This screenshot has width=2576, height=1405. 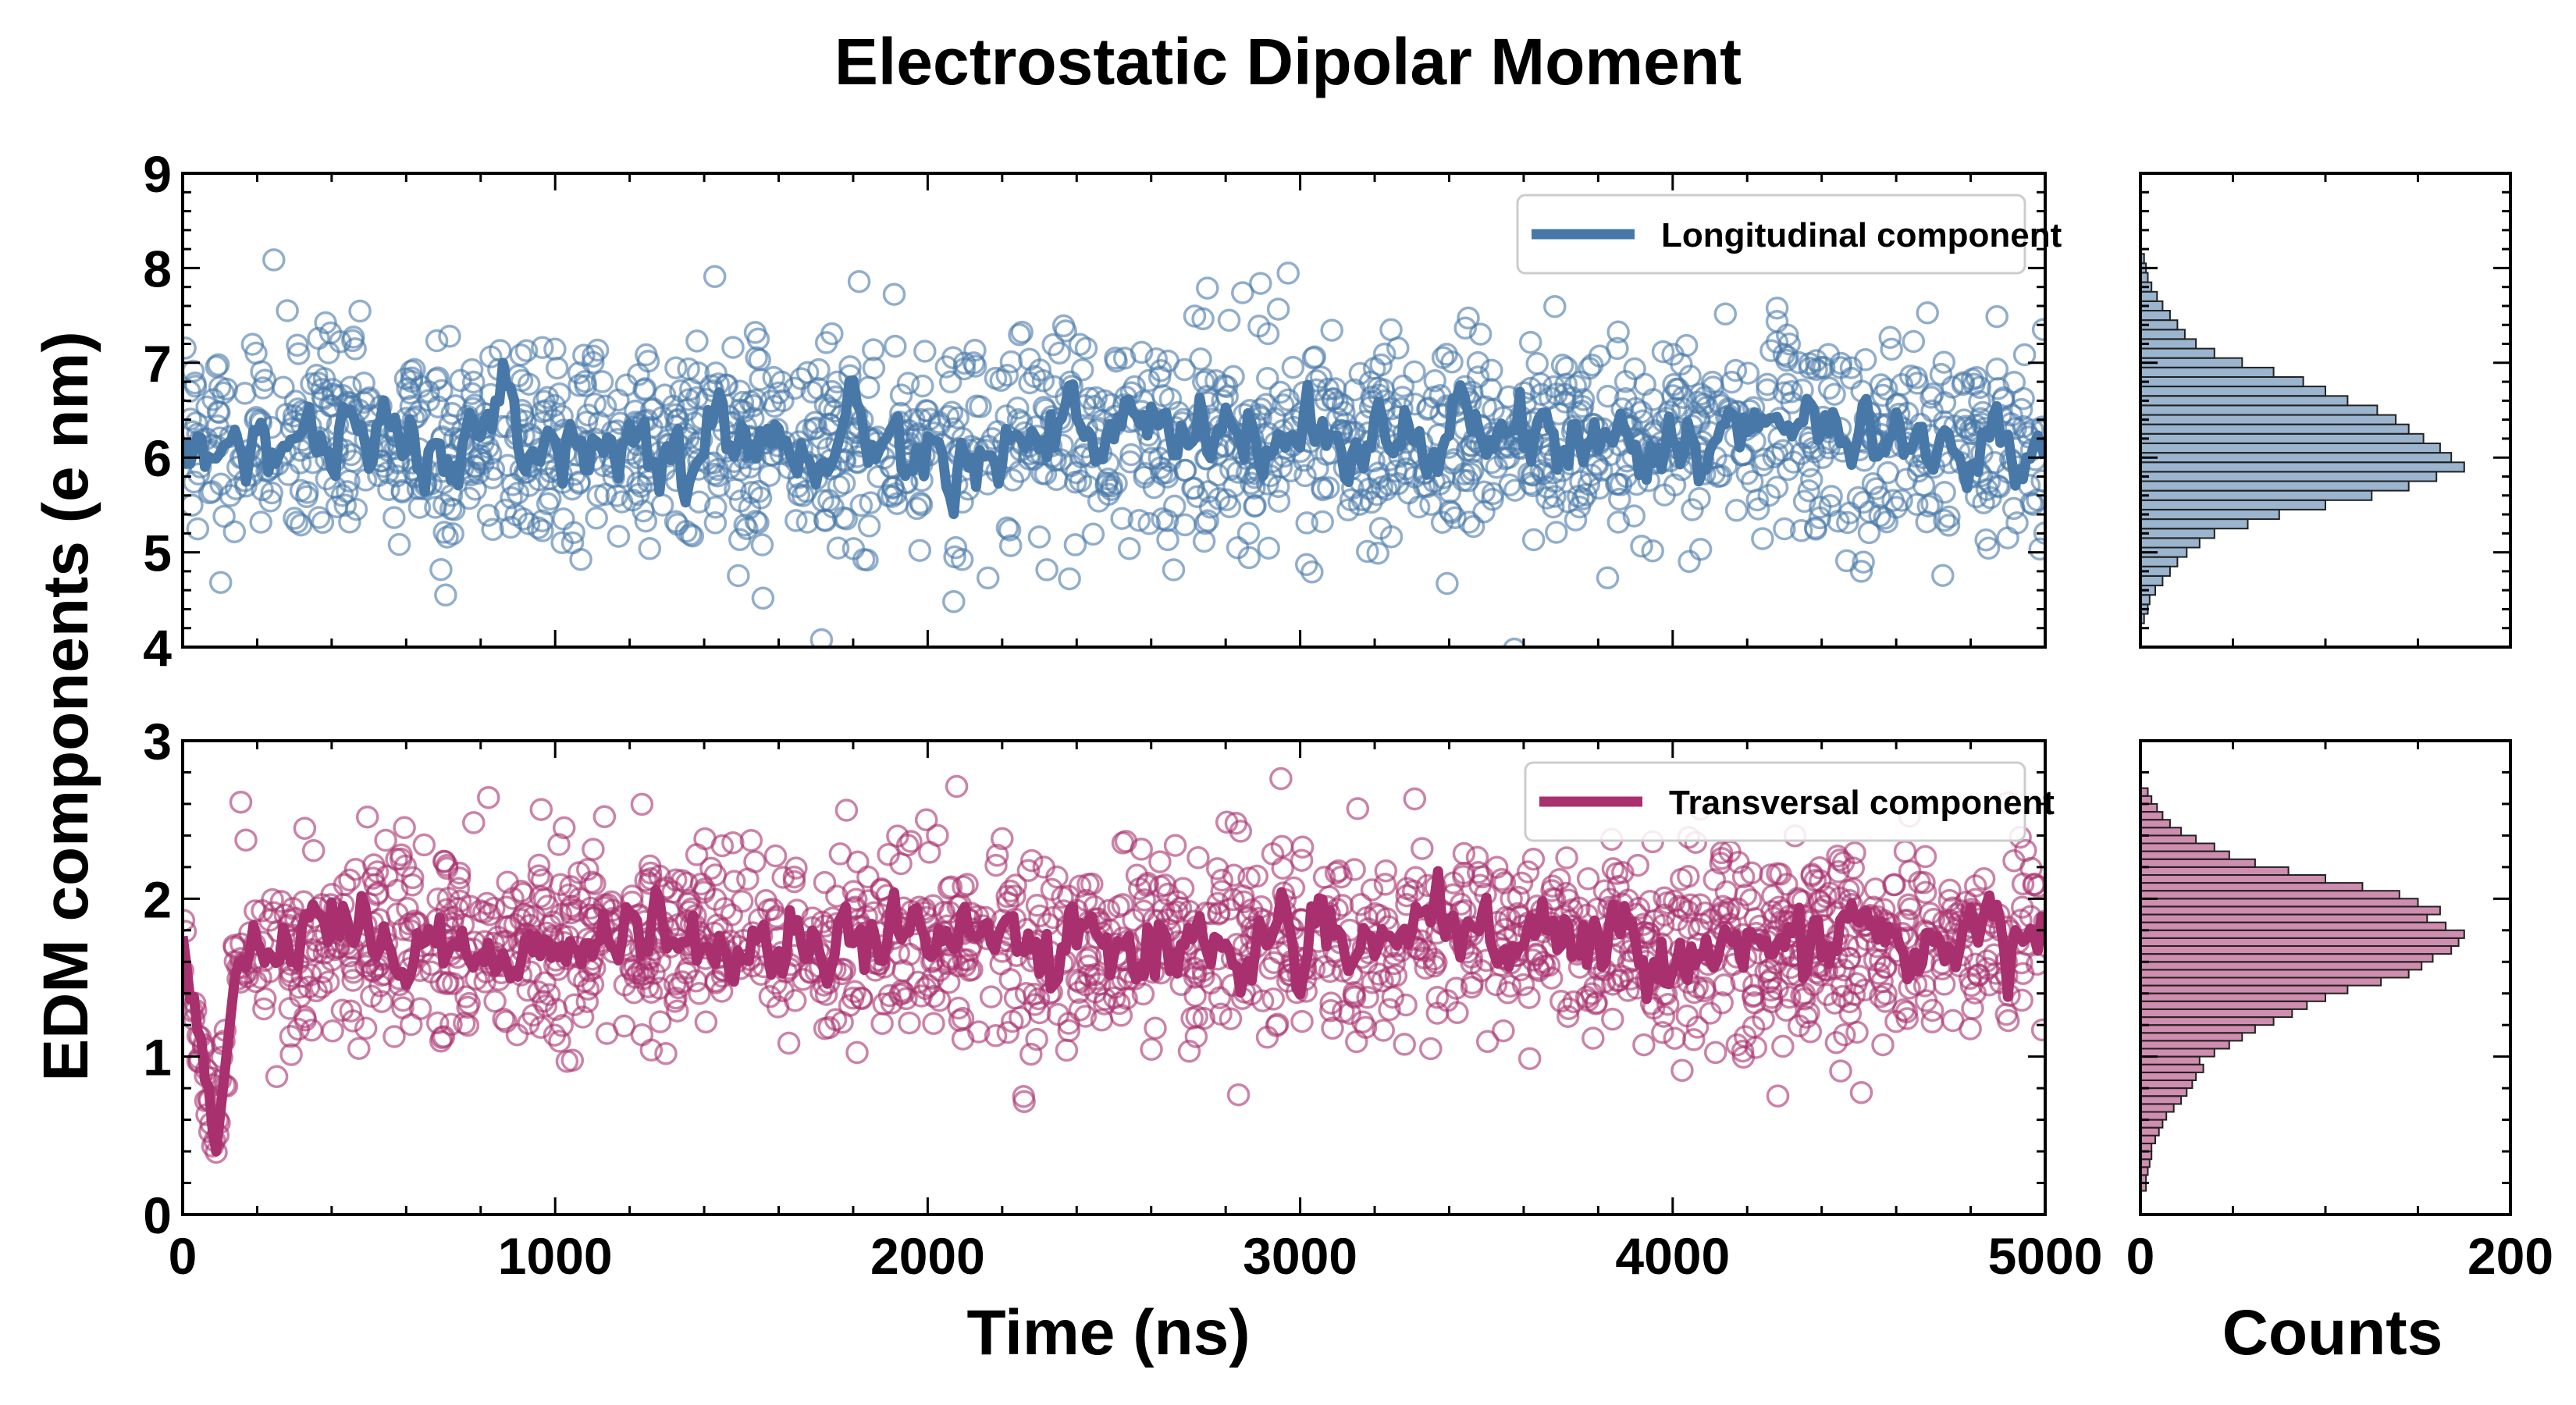 What do you see at coordinates (65, 706) in the screenshot?
I see `y-axis-label: EDM components (e nm)` at bounding box center [65, 706].